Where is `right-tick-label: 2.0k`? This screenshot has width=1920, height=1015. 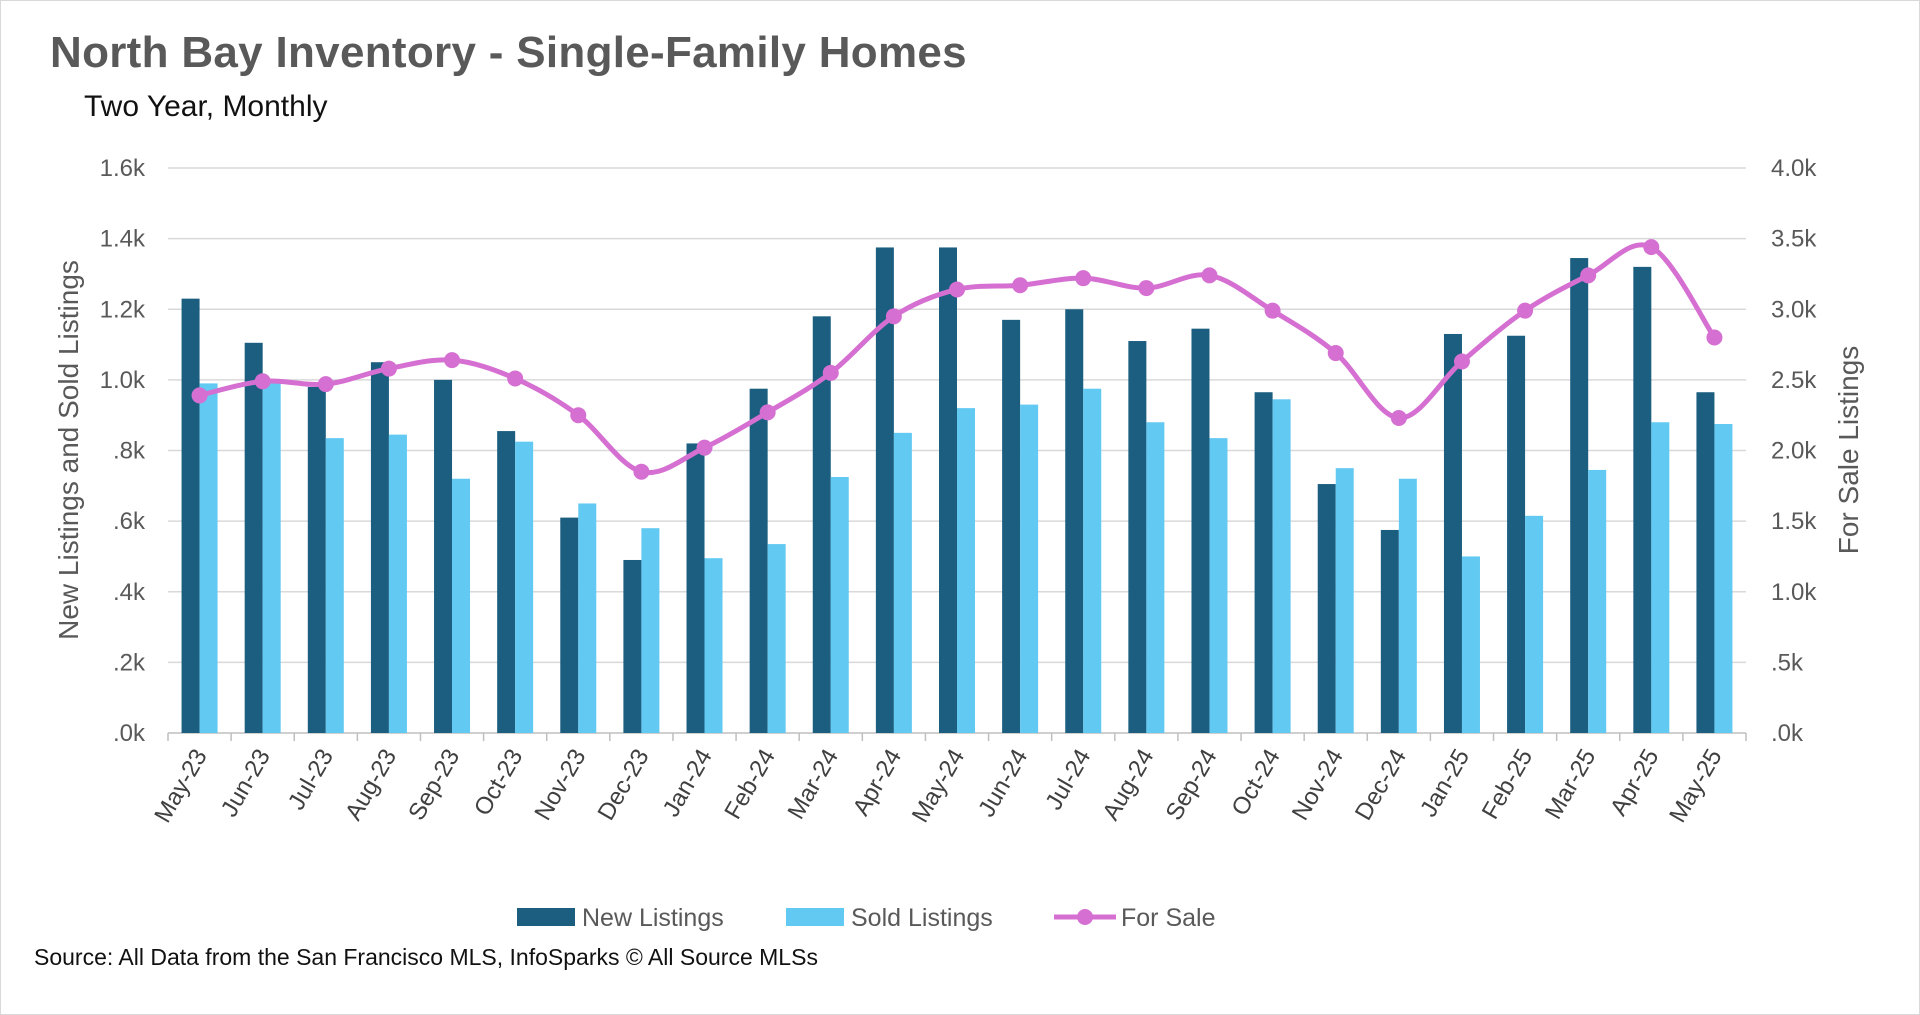 right-tick-label: 2.0k is located at coordinates (1794, 451).